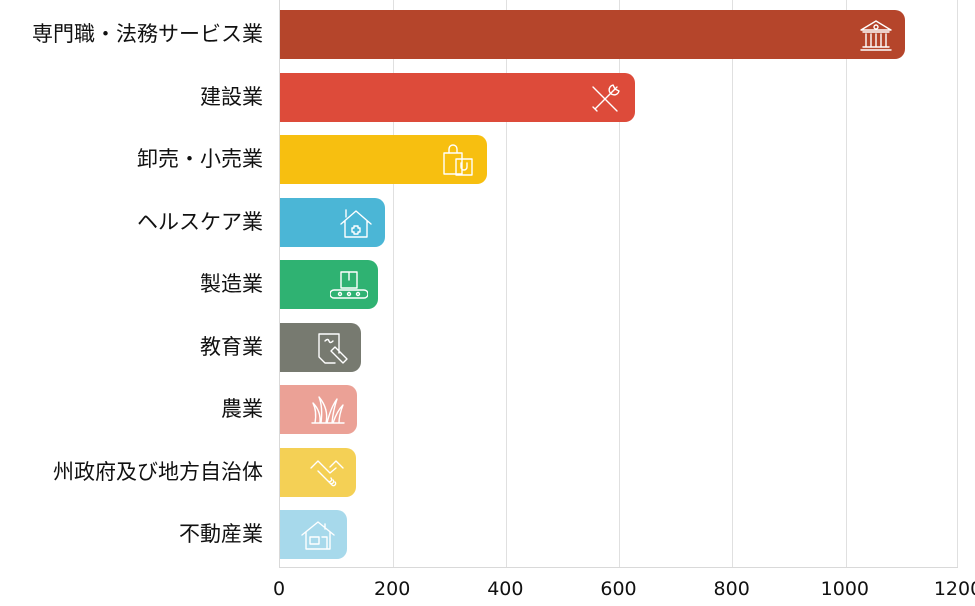 The height and width of the screenshot is (606, 975). Describe the element at coordinates (318, 535) in the screenshot. I see `house-icon` at that location.